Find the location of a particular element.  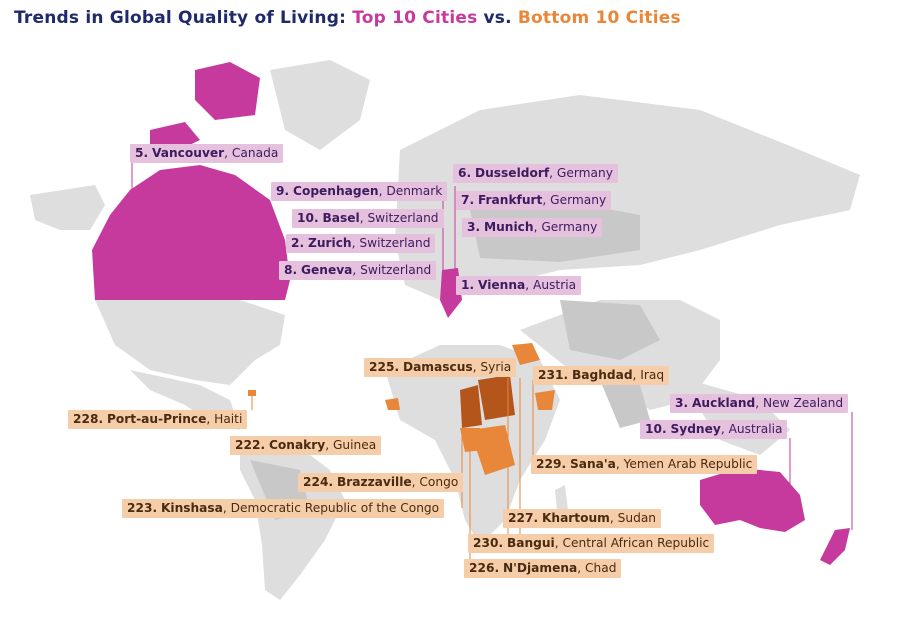

label-brazzaville: 224. Brazzaville, Congo is located at coordinates (381, 482).